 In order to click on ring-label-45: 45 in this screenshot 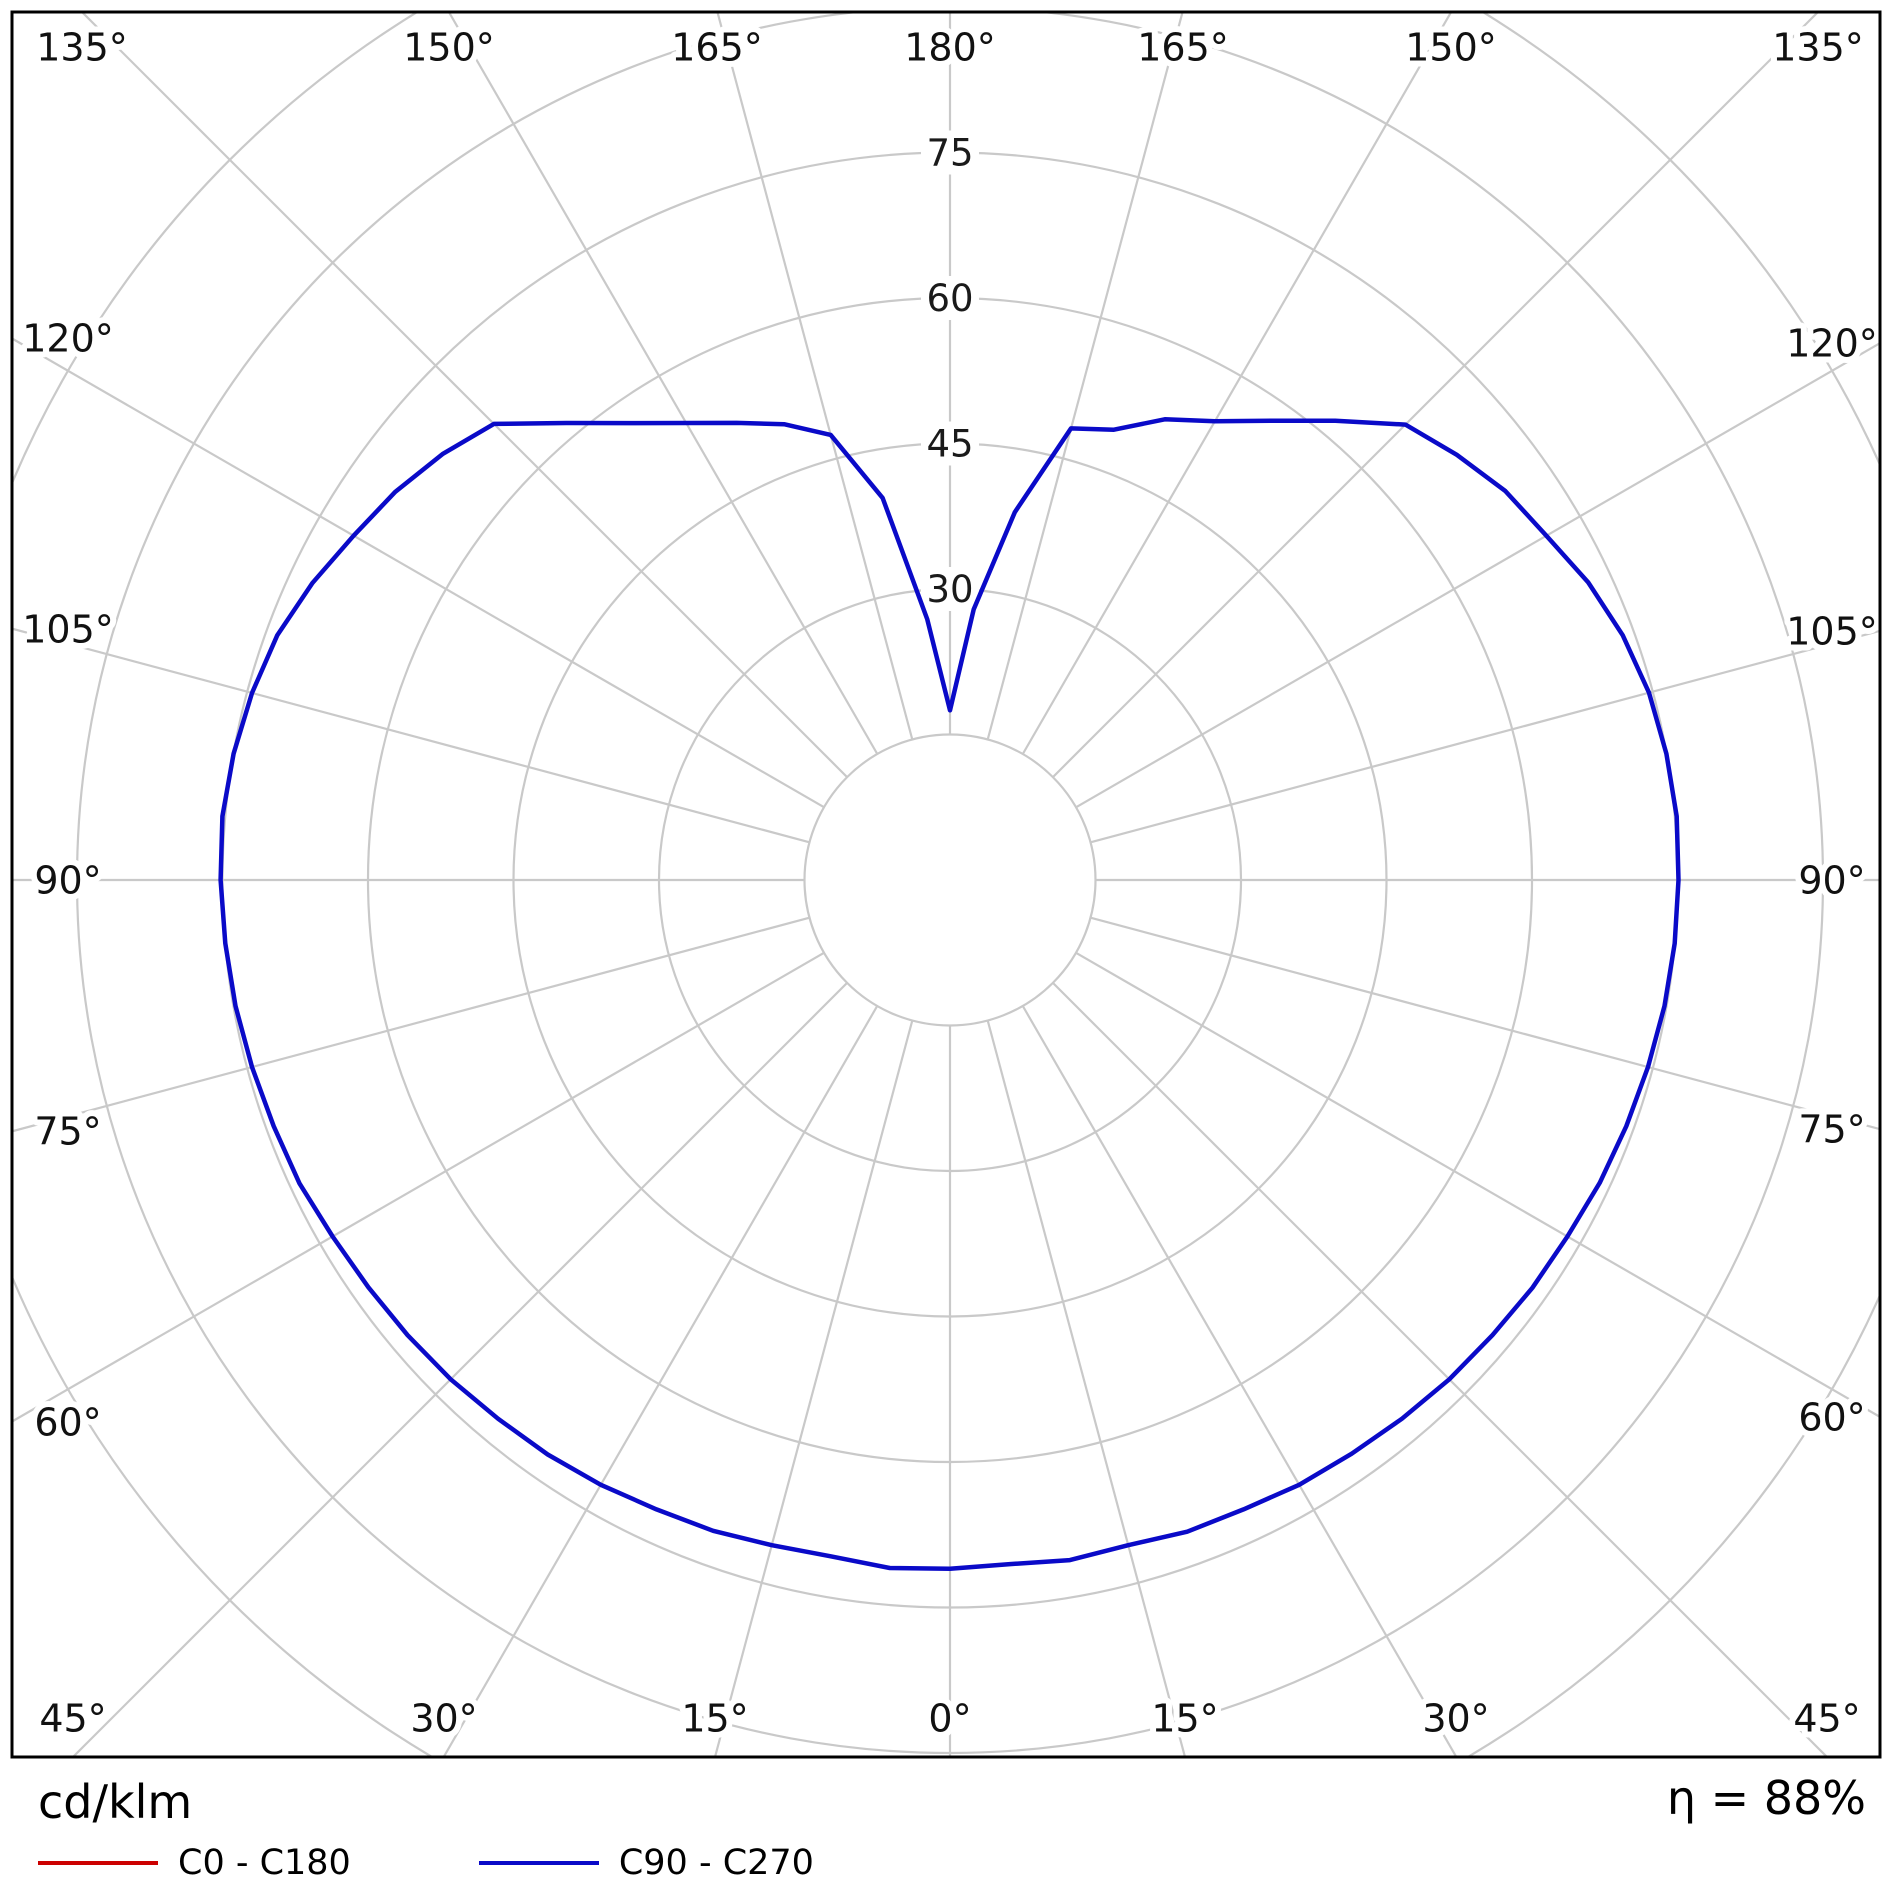, I will do `click(949, 443)`.